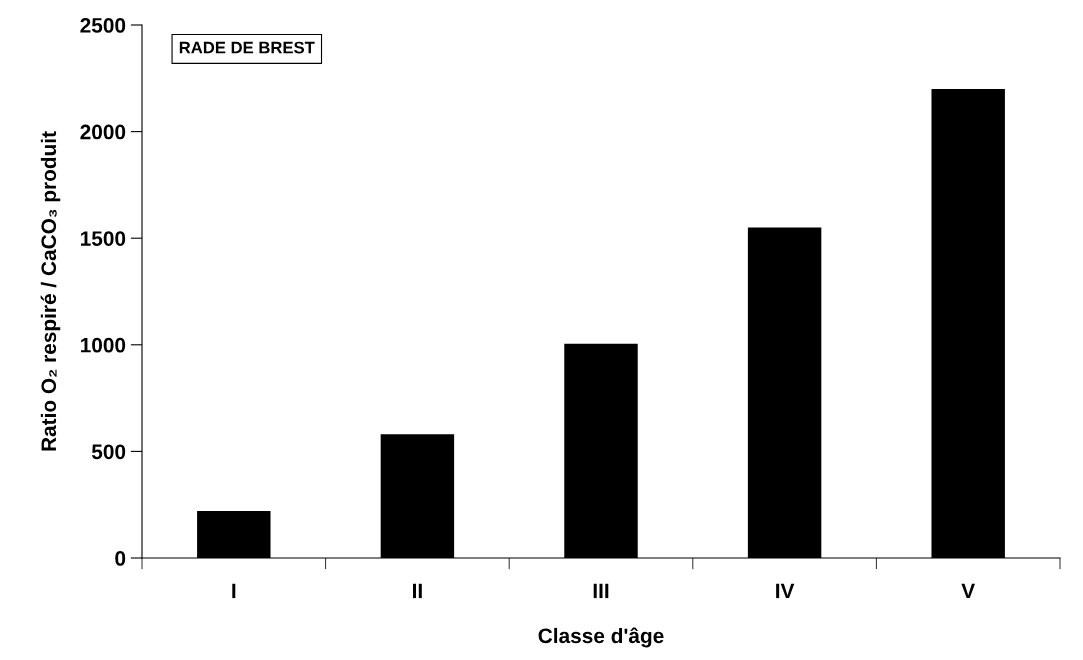  Describe the element at coordinates (234, 591) in the screenshot. I see `x-tick-label: I` at that location.